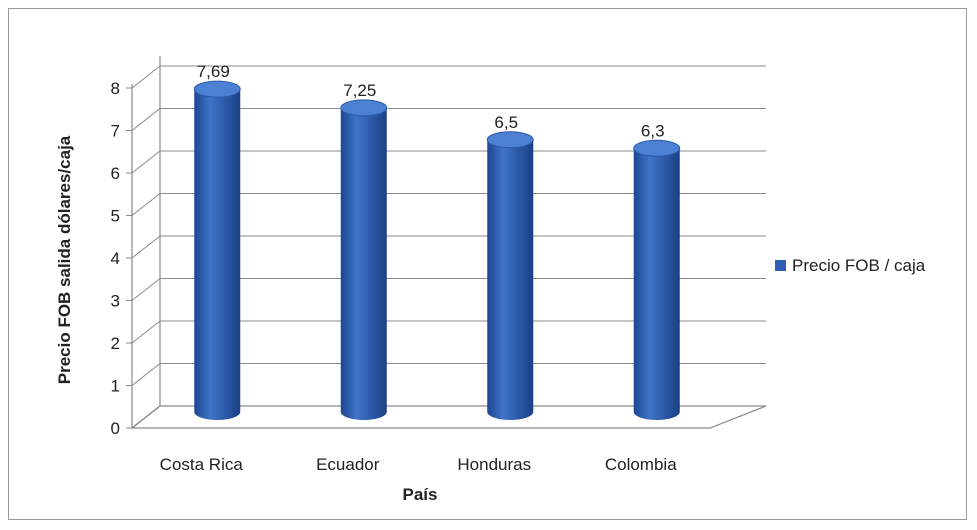  Describe the element at coordinates (420, 494) in the screenshot. I see `x-axis-title: País` at that location.